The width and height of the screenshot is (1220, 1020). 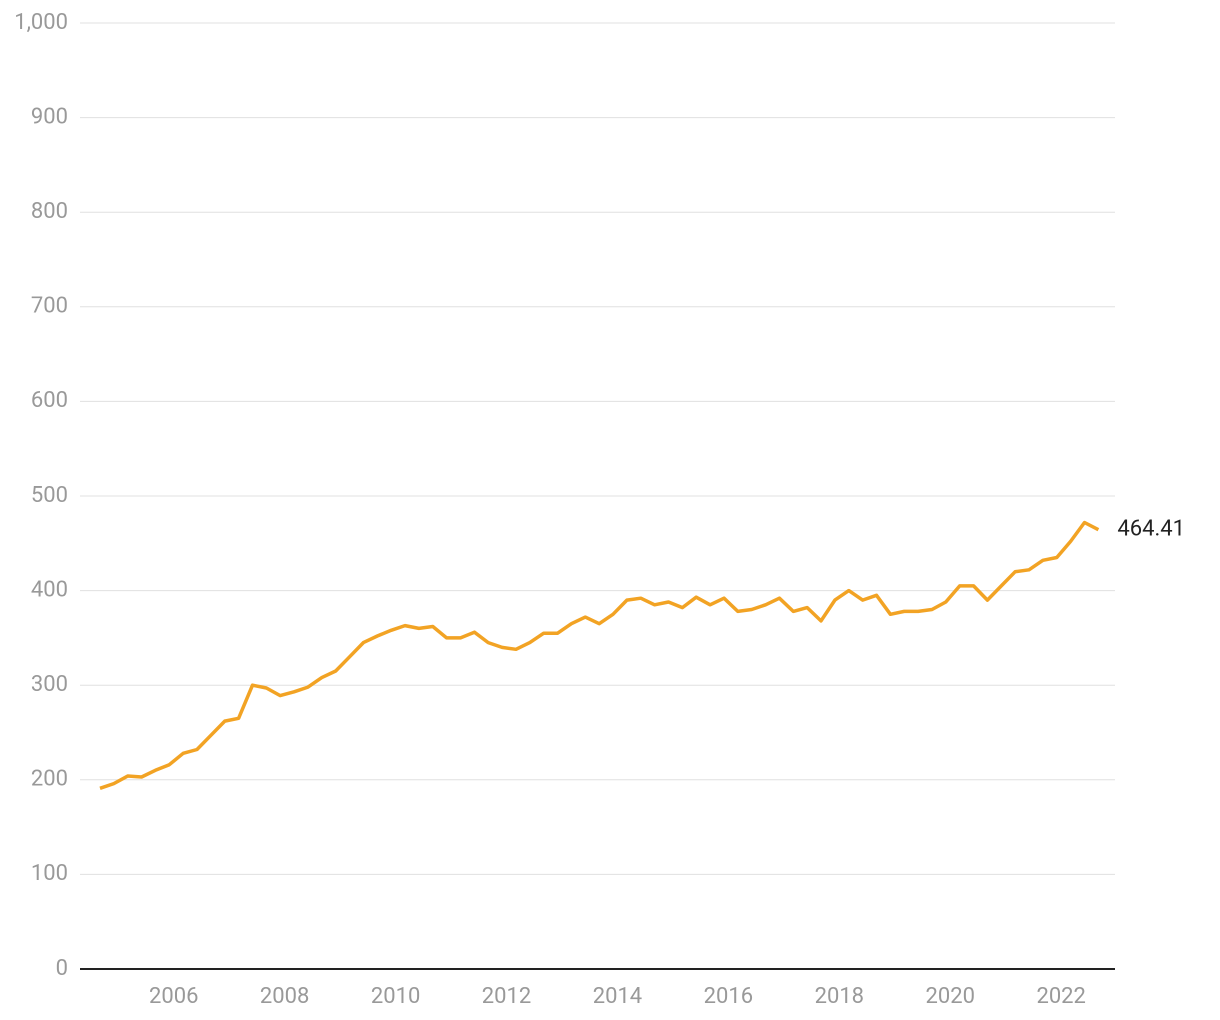 I want to click on y-tick-label: 1,000, so click(x=41, y=22).